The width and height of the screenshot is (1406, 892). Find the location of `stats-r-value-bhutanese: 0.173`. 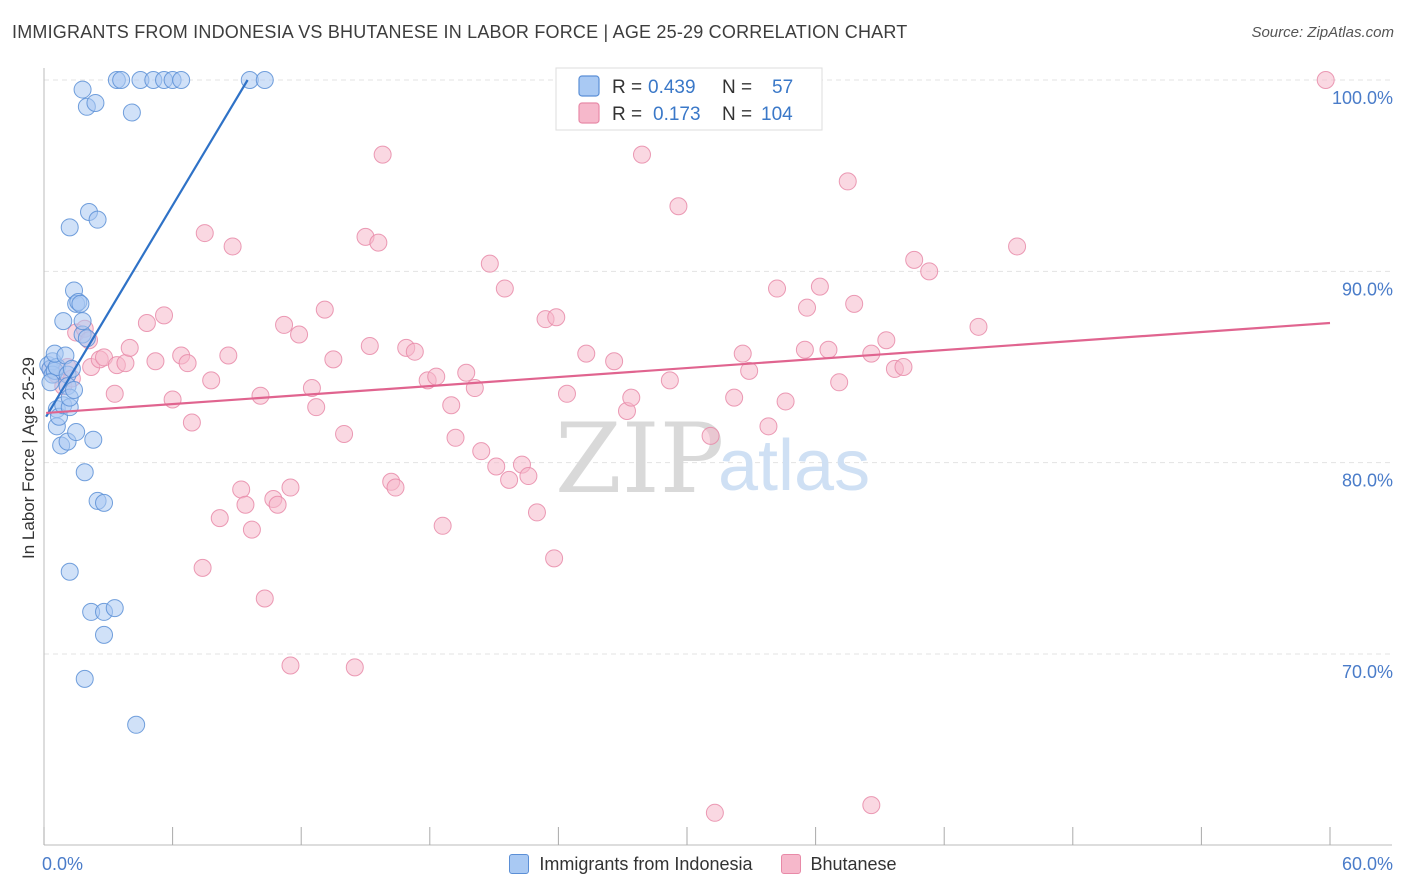

stats-r-value-bhutanese: 0.173 is located at coordinates (677, 114).